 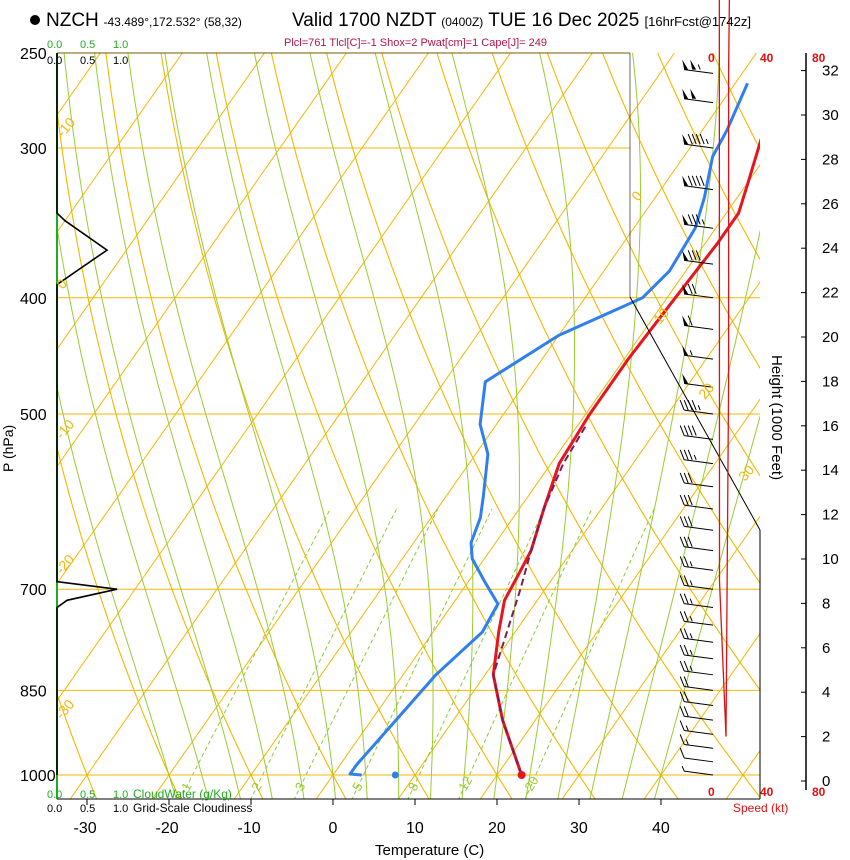 I want to click on surface-temperature-marker, so click(x=521, y=775).